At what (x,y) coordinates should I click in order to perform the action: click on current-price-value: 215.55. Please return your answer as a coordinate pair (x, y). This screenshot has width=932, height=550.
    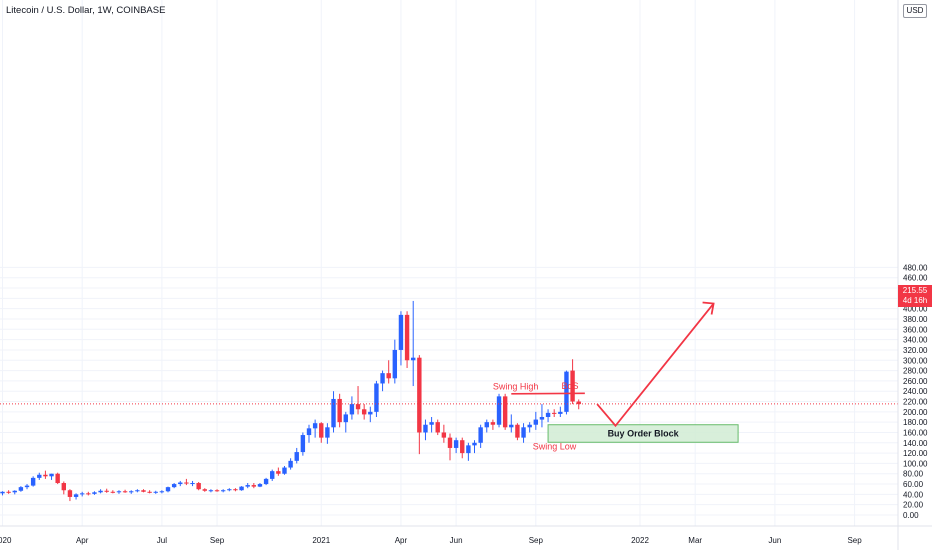
    Looking at the image, I should click on (915, 290).